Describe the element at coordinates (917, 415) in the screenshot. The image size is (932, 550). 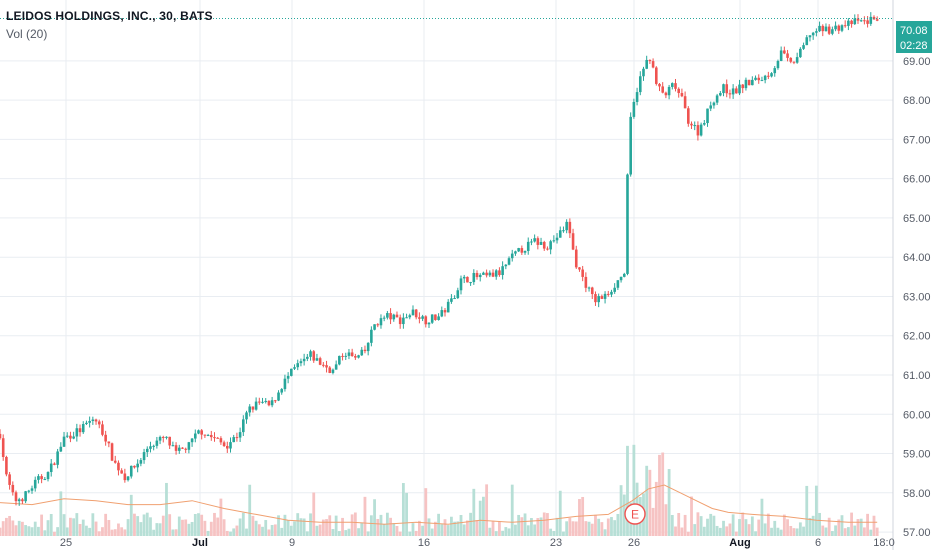
I see `price-tick-label: 60.00` at that location.